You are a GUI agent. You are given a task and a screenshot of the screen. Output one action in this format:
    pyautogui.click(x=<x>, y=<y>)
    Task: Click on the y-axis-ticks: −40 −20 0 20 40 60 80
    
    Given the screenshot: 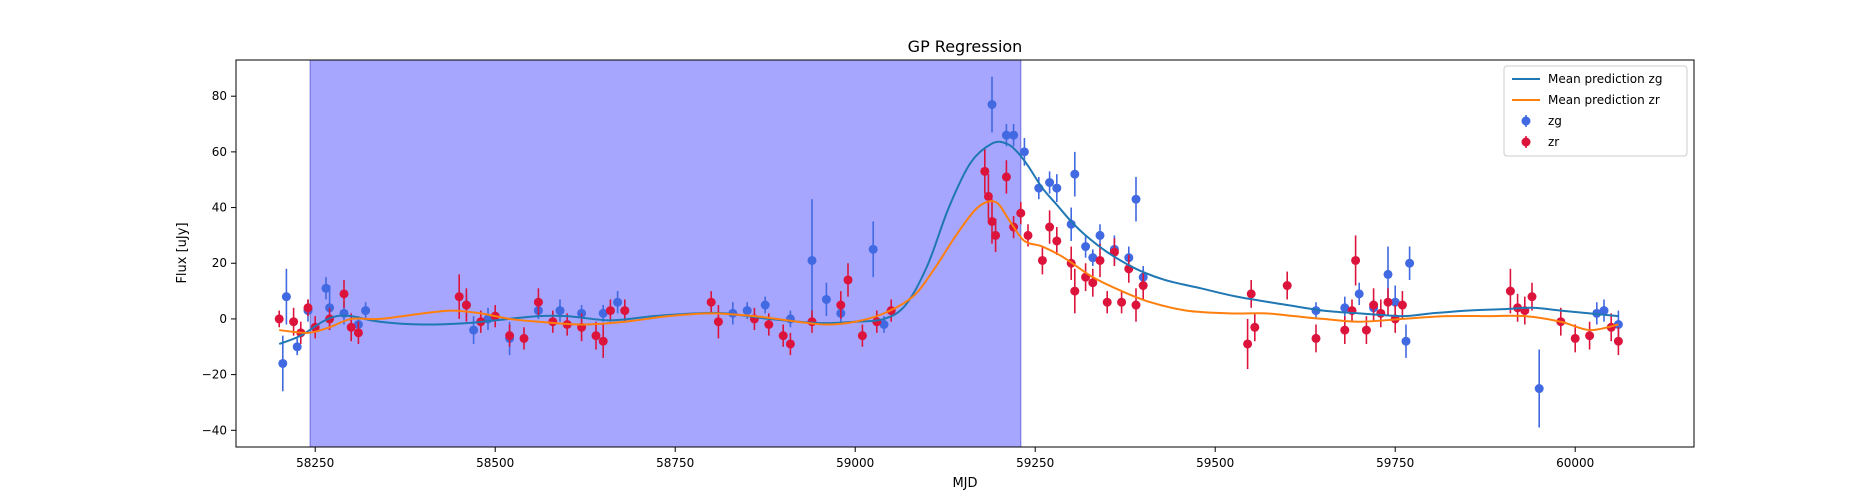 What is the action you would take?
    pyautogui.click(x=219, y=263)
    